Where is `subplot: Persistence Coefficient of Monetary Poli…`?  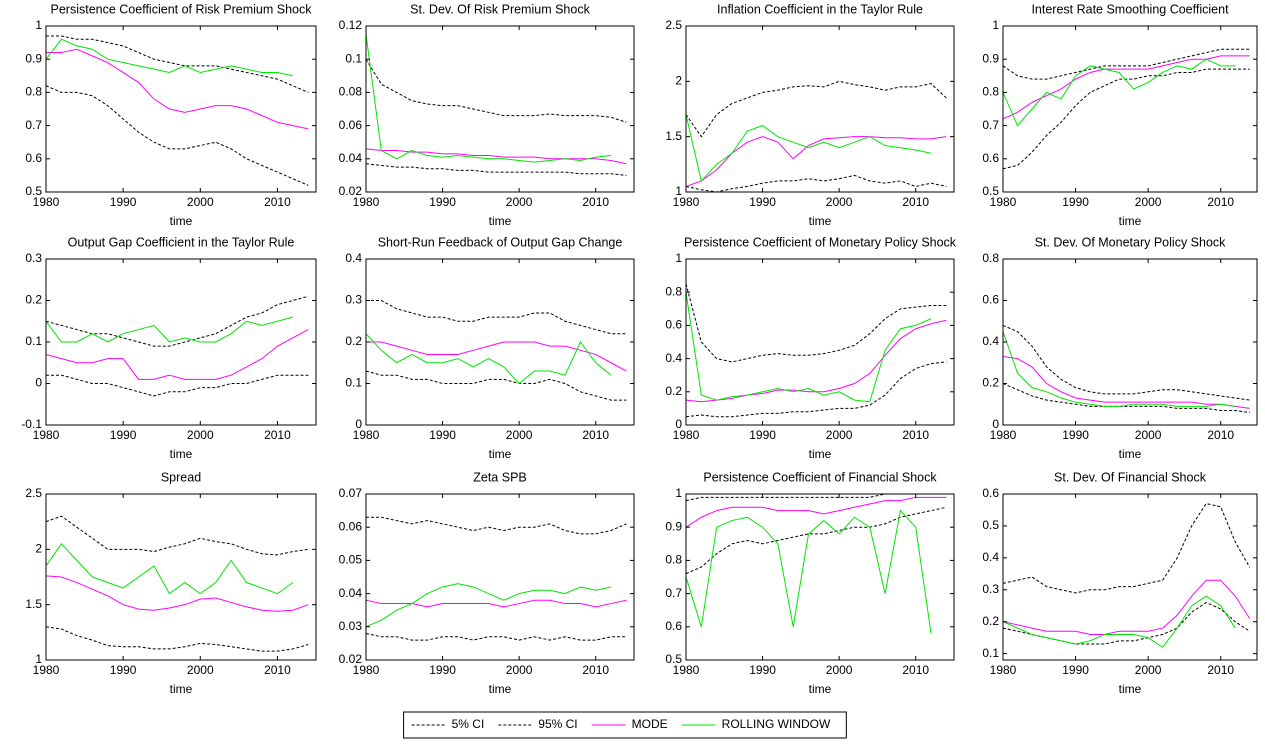
subplot: Persistence Coefficient of Monetary Poli… is located at coordinates (810, 348).